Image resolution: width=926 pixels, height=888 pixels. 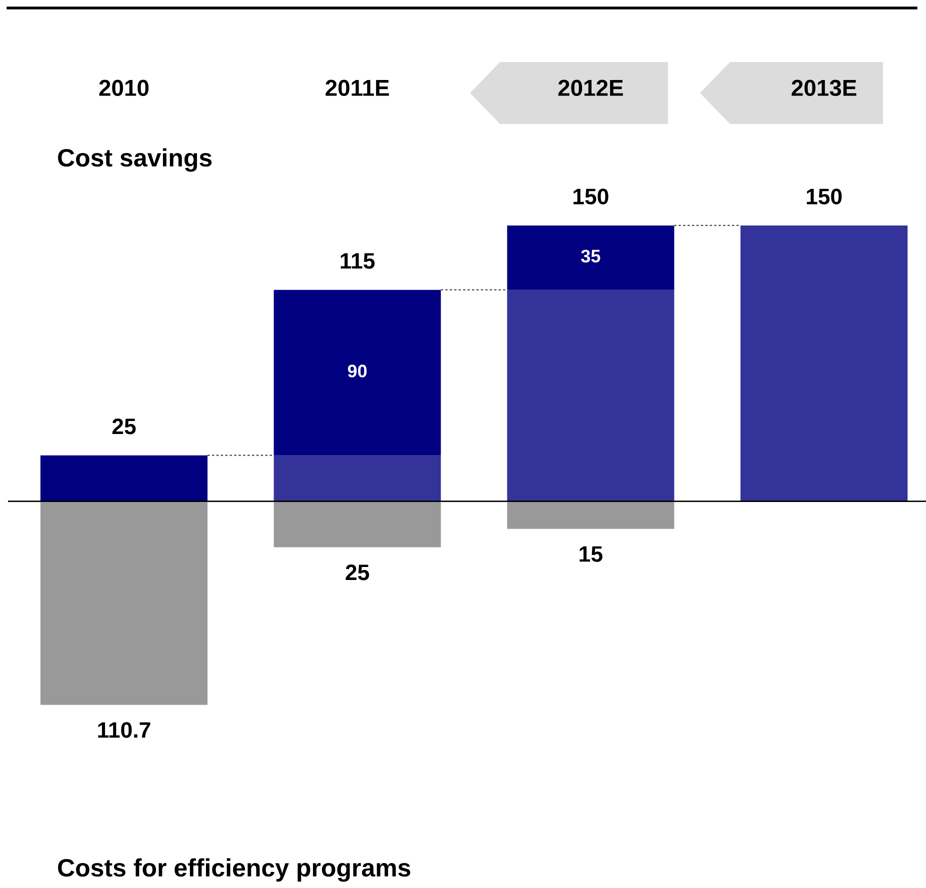 I want to click on data-label: 35, so click(x=590, y=256).